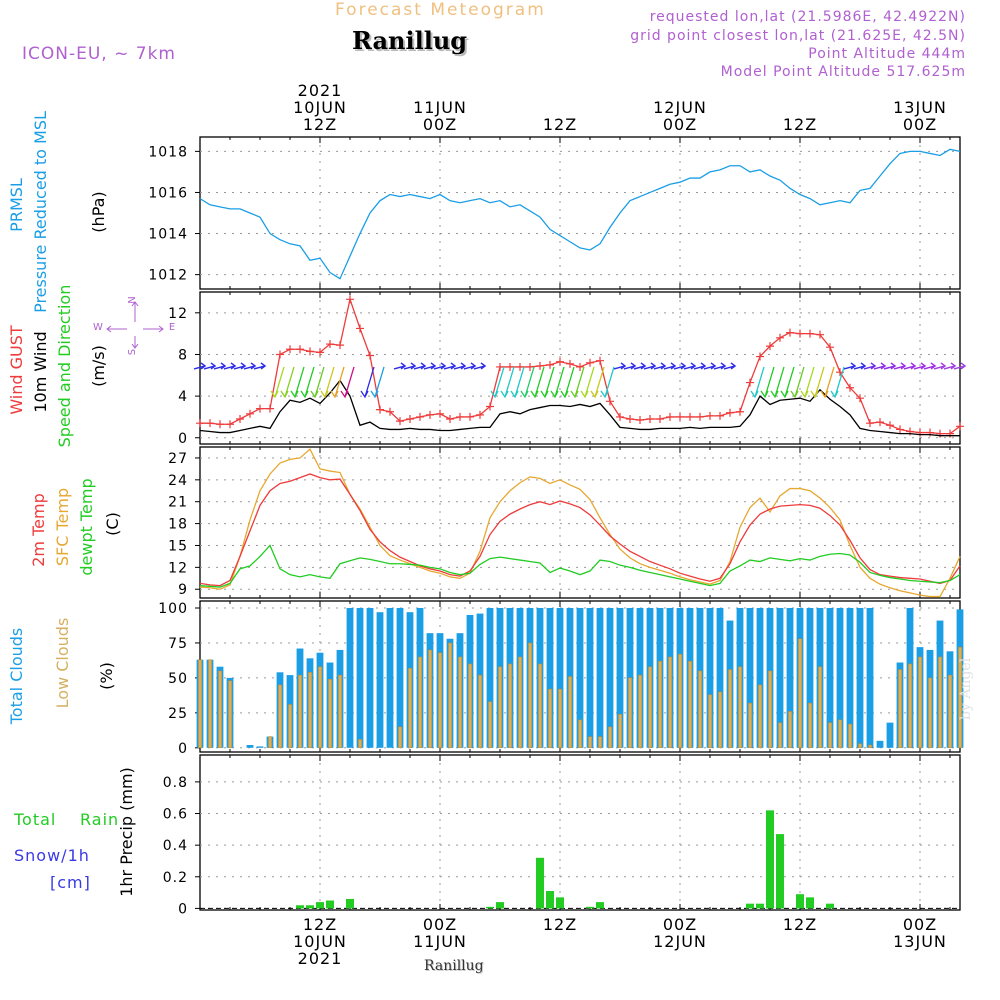 The image size is (1000, 1000). What do you see at coordinates (843, 72) in the screenshot?
I see `model-altitude: Model Point Altitude 517.625m` at bounding box center [843, 72].